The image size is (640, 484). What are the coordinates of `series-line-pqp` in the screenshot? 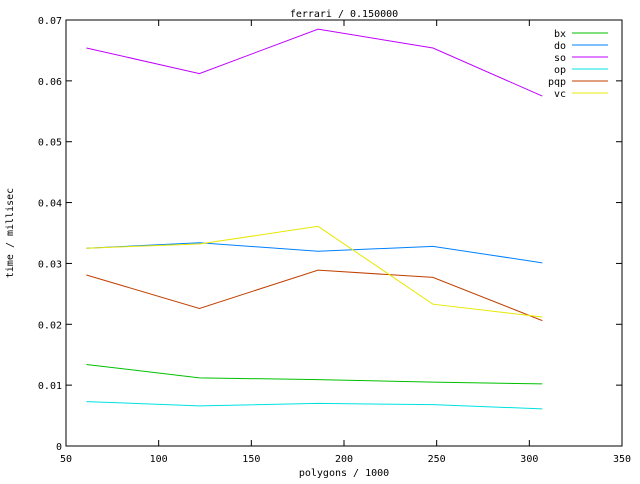 It's located at (314, 295).